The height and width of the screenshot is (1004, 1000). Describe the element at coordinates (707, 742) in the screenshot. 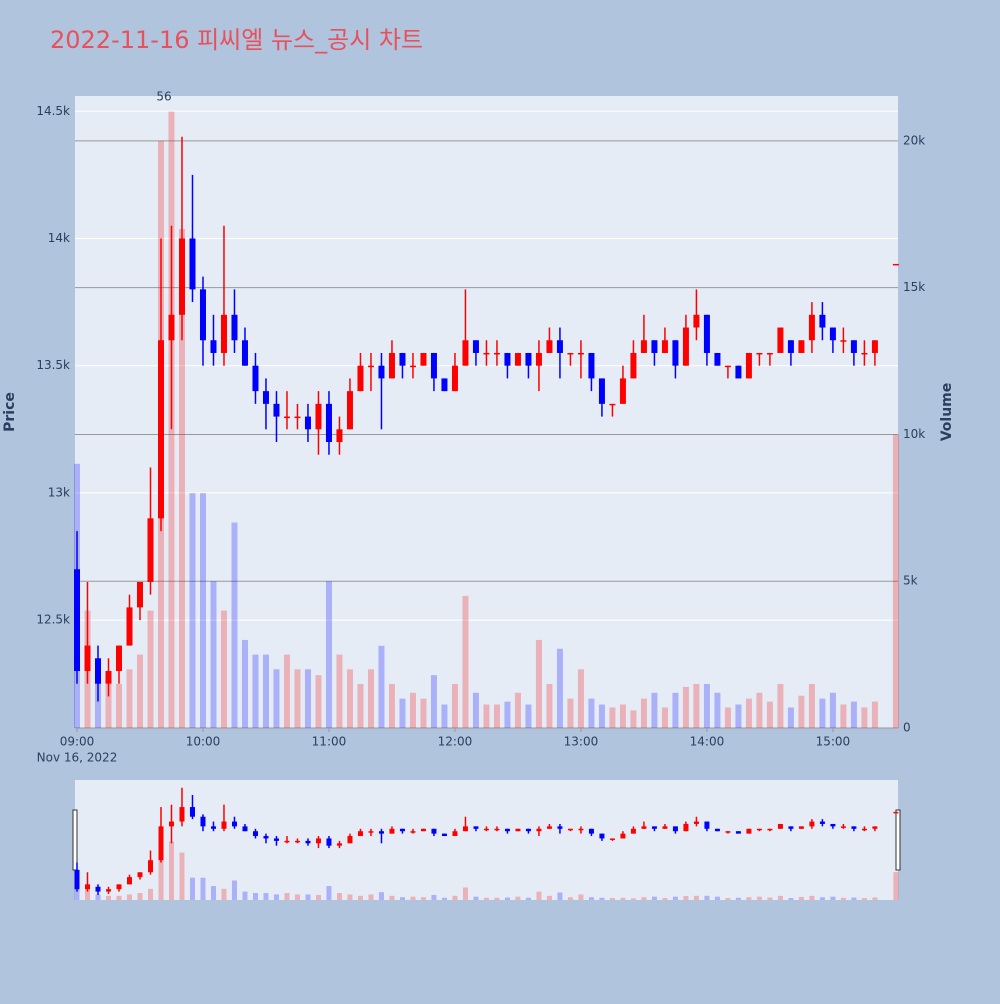

I see `x-tick-label: 14:00` at that location.